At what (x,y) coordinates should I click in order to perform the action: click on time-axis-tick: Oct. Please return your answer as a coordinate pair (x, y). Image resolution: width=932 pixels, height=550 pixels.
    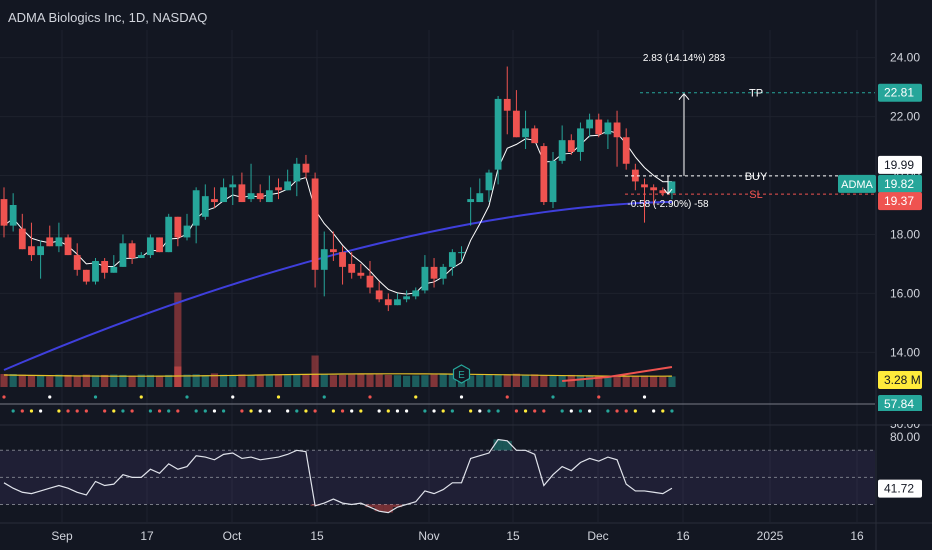
    Looking at the image, I should click on (232, 536).